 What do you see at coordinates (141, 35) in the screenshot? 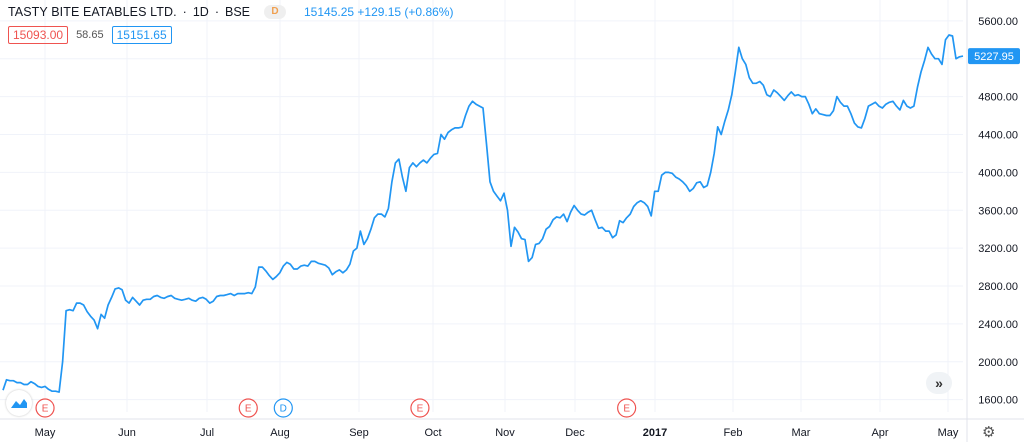
I see `ask-value: 15151.65` at bounding box center [141, 35].